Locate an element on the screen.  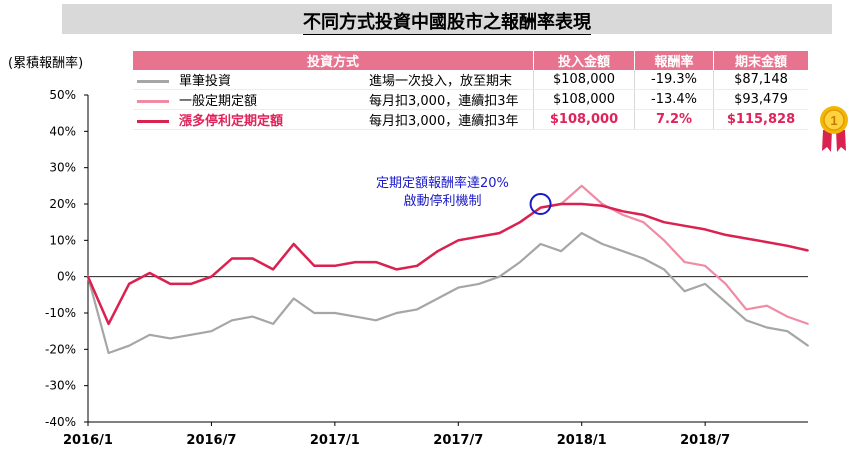
annotation-circle is located at coordinates (540, 204).